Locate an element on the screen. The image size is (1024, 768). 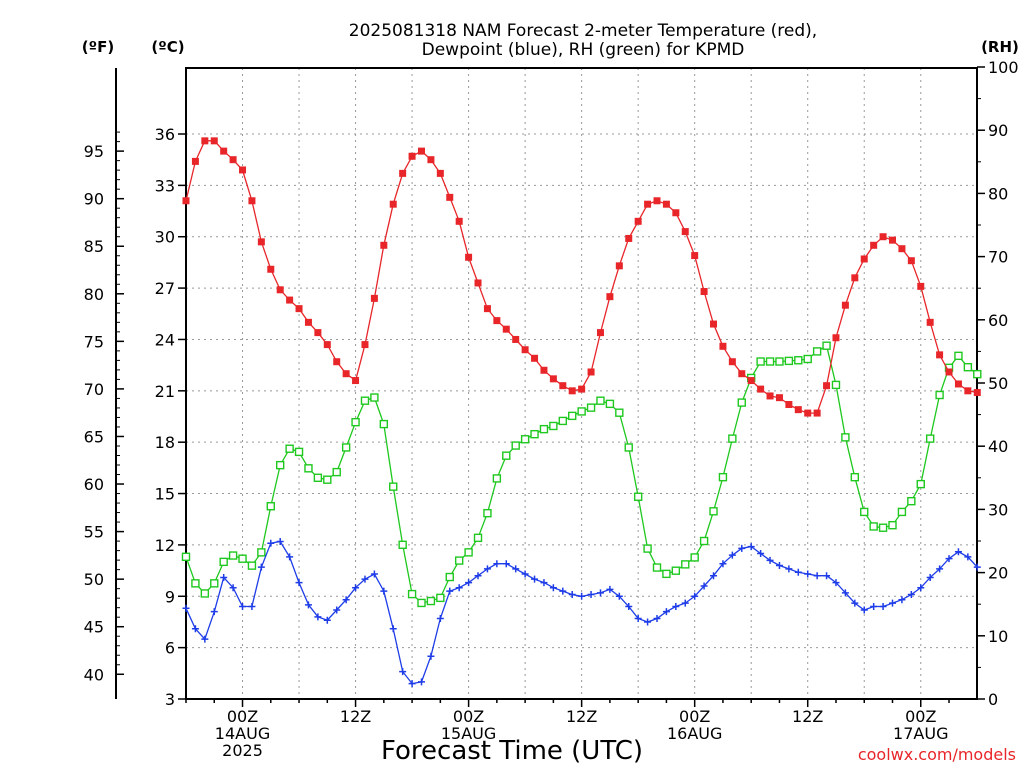
celsius-tick-label: 24 is located at coordinates (165, 339).